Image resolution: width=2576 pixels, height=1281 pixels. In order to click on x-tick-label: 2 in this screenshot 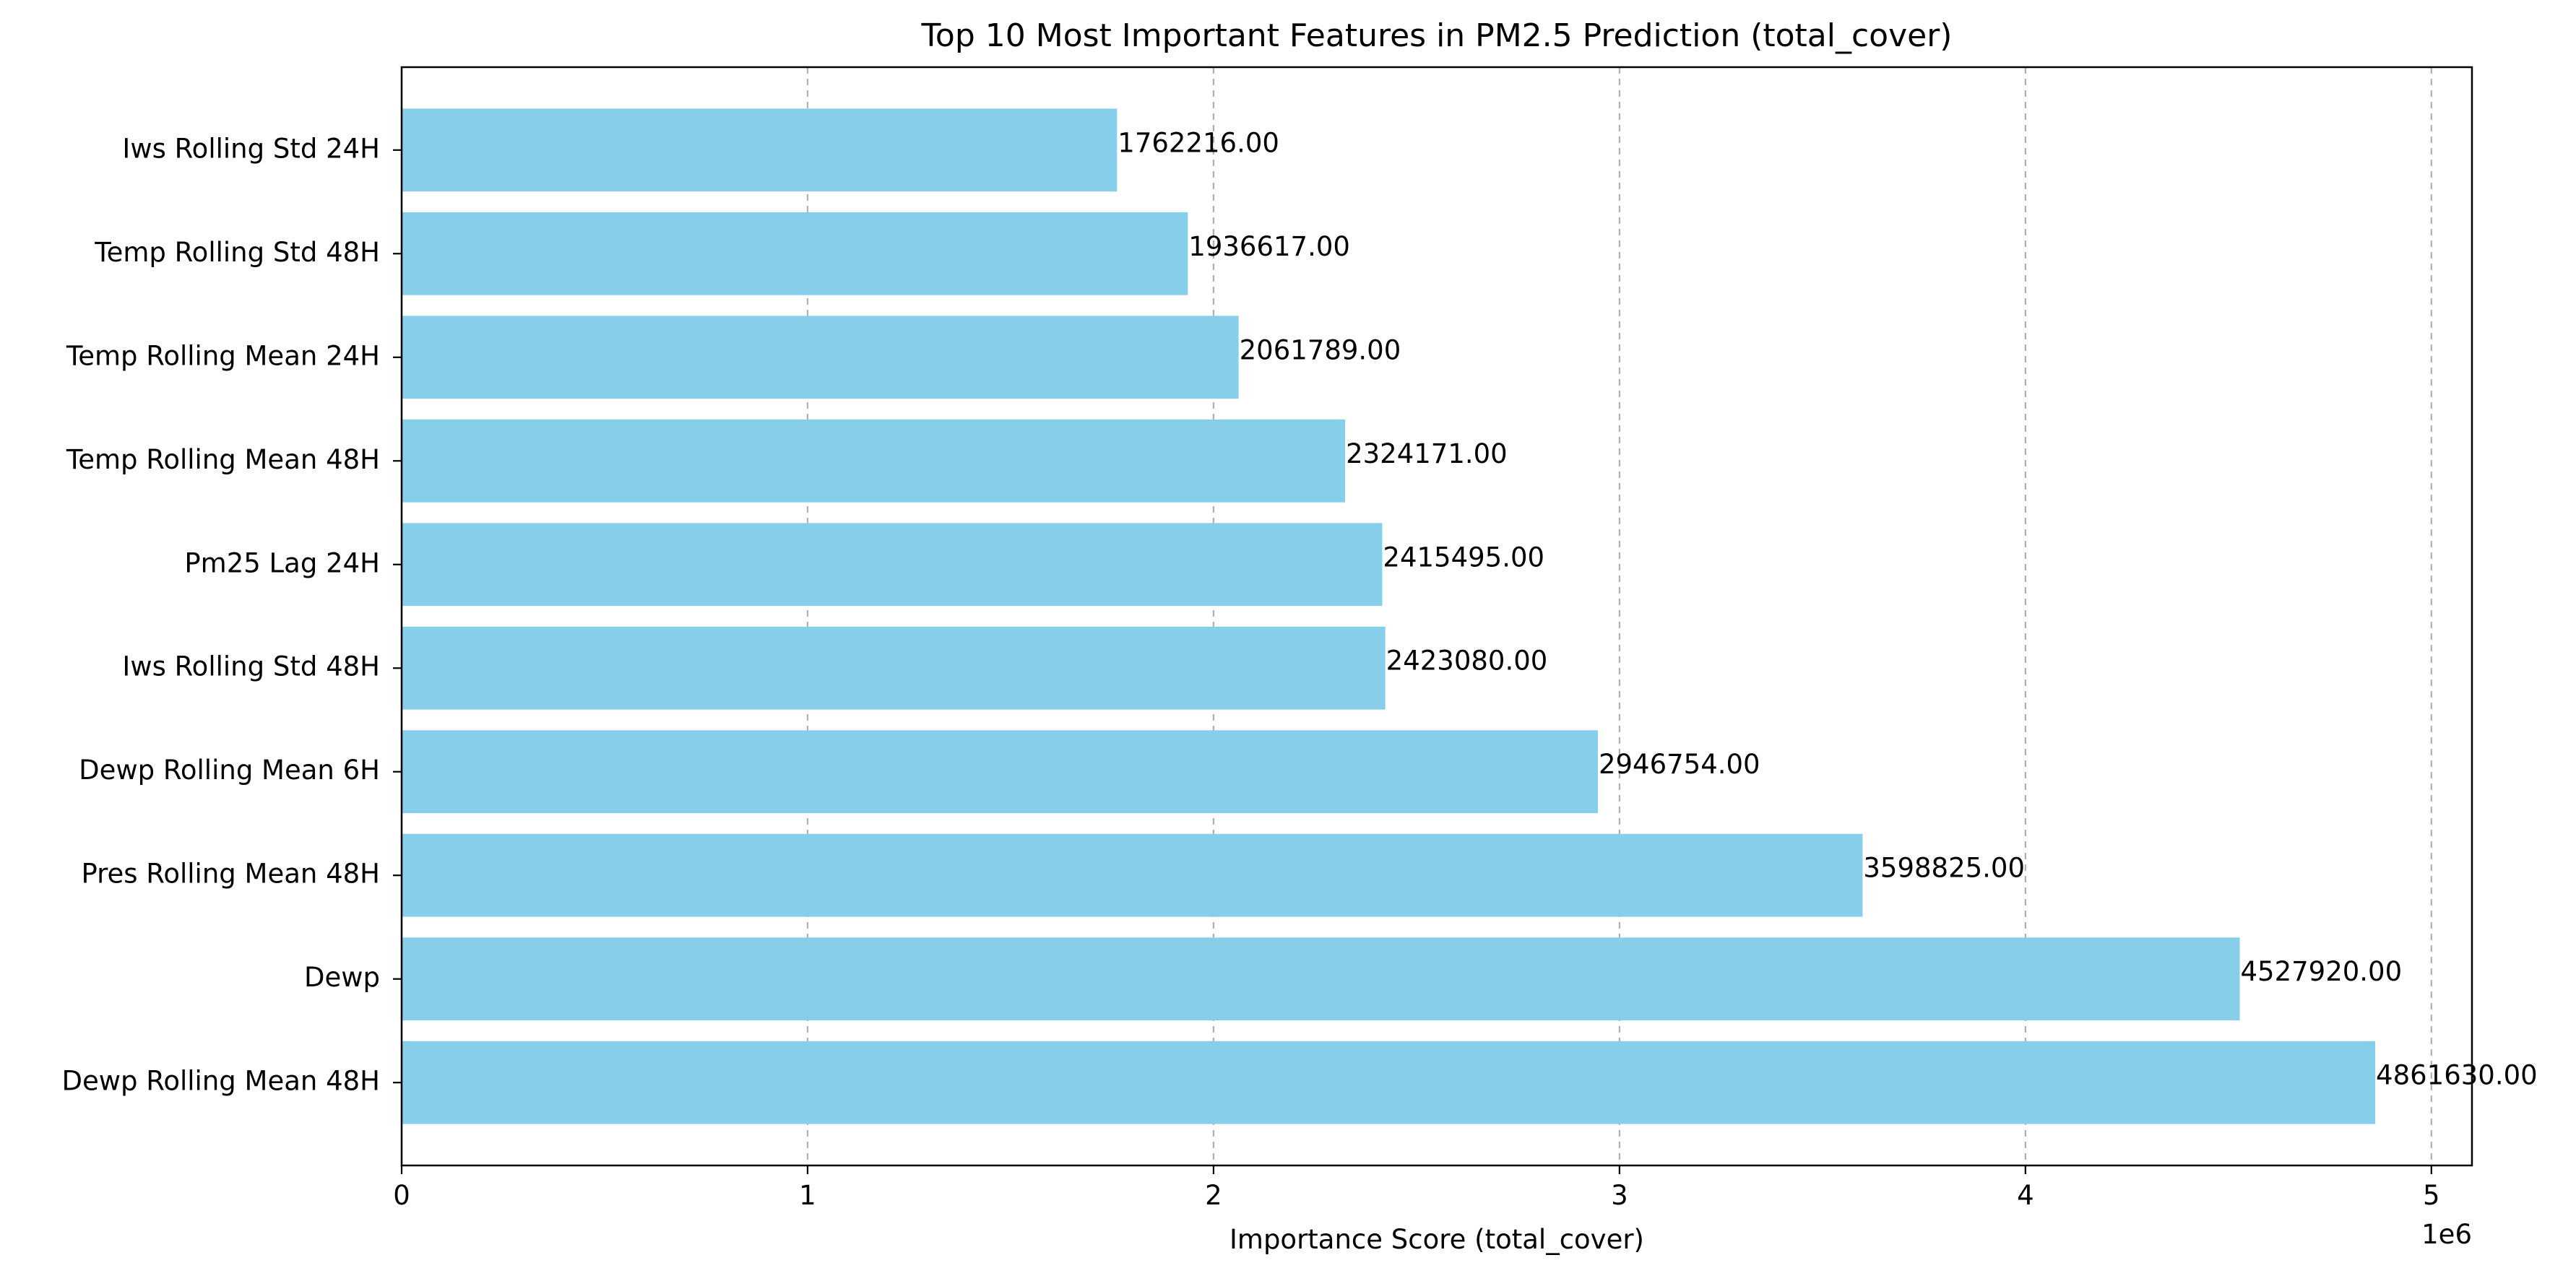, I will do `click(1213, 1195)`.